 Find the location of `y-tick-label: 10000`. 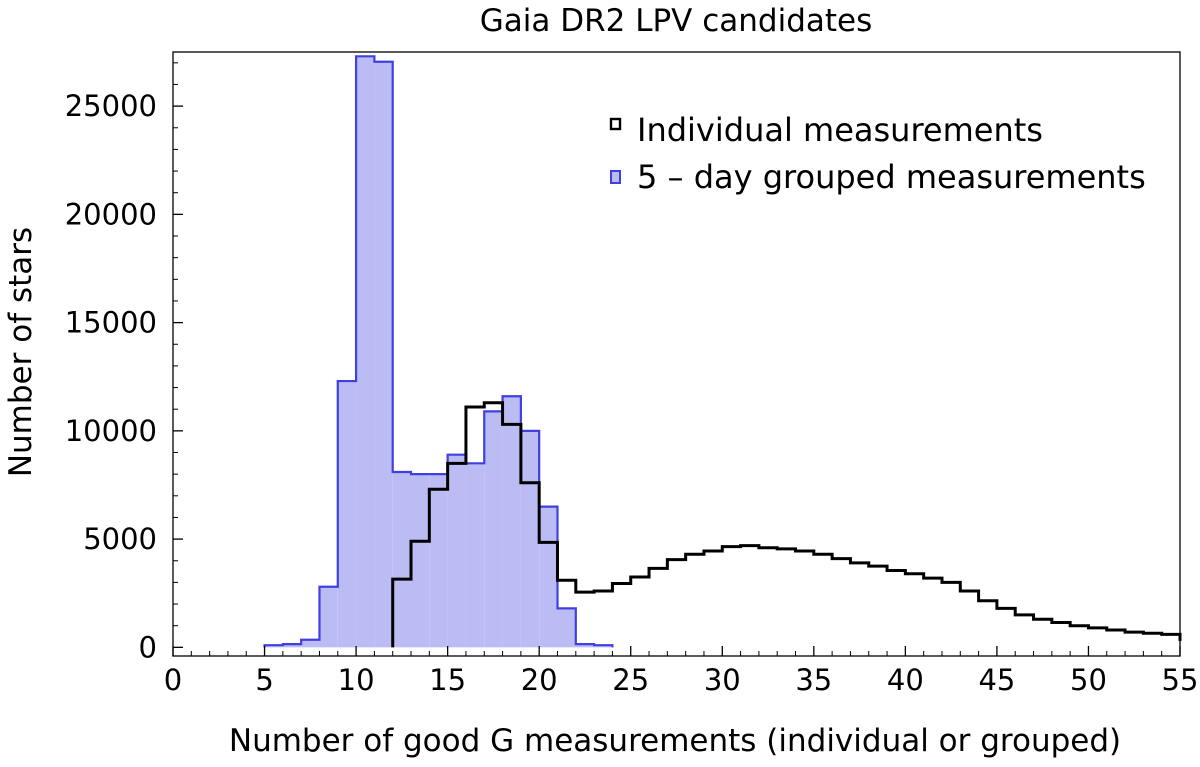

y-tick-label: 10000 is located at coordinates (111, 431).